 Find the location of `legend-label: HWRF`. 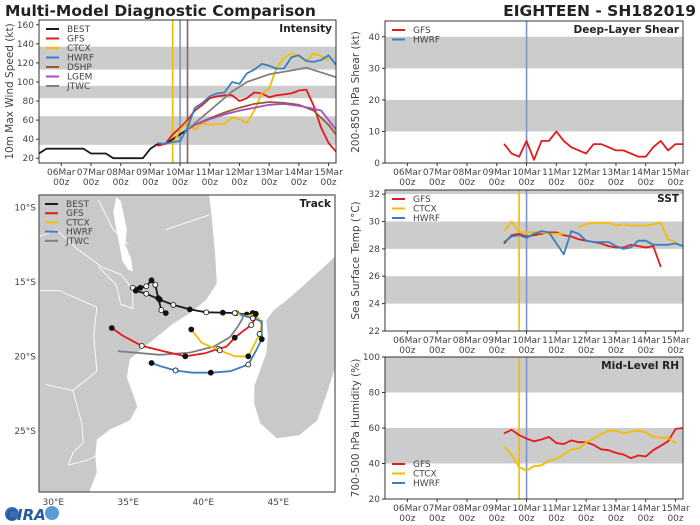

legend-label: HWRF is located at coordinates (426, 219).